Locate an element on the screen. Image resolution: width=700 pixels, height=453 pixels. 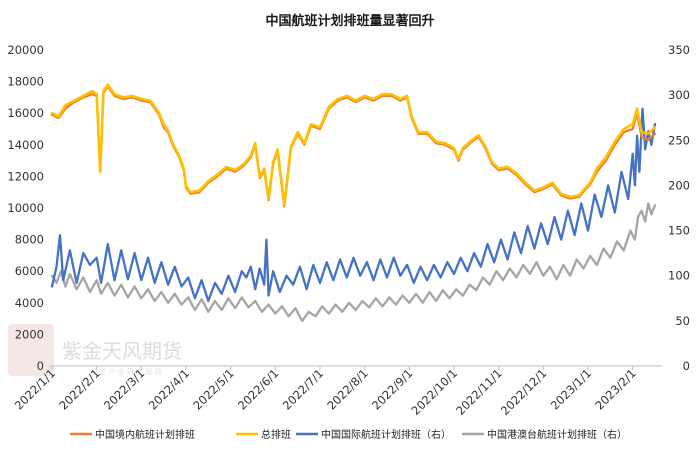
left-y-tick-label: 20000 is located at coordinates (25, 50).